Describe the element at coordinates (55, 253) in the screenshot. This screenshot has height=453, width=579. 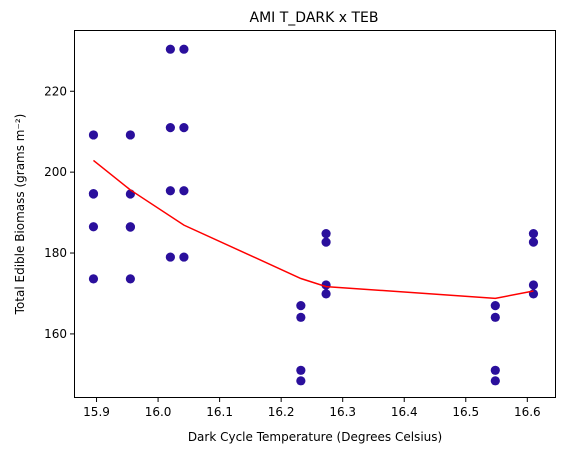
I see `y-tick-label: 180` at that location.